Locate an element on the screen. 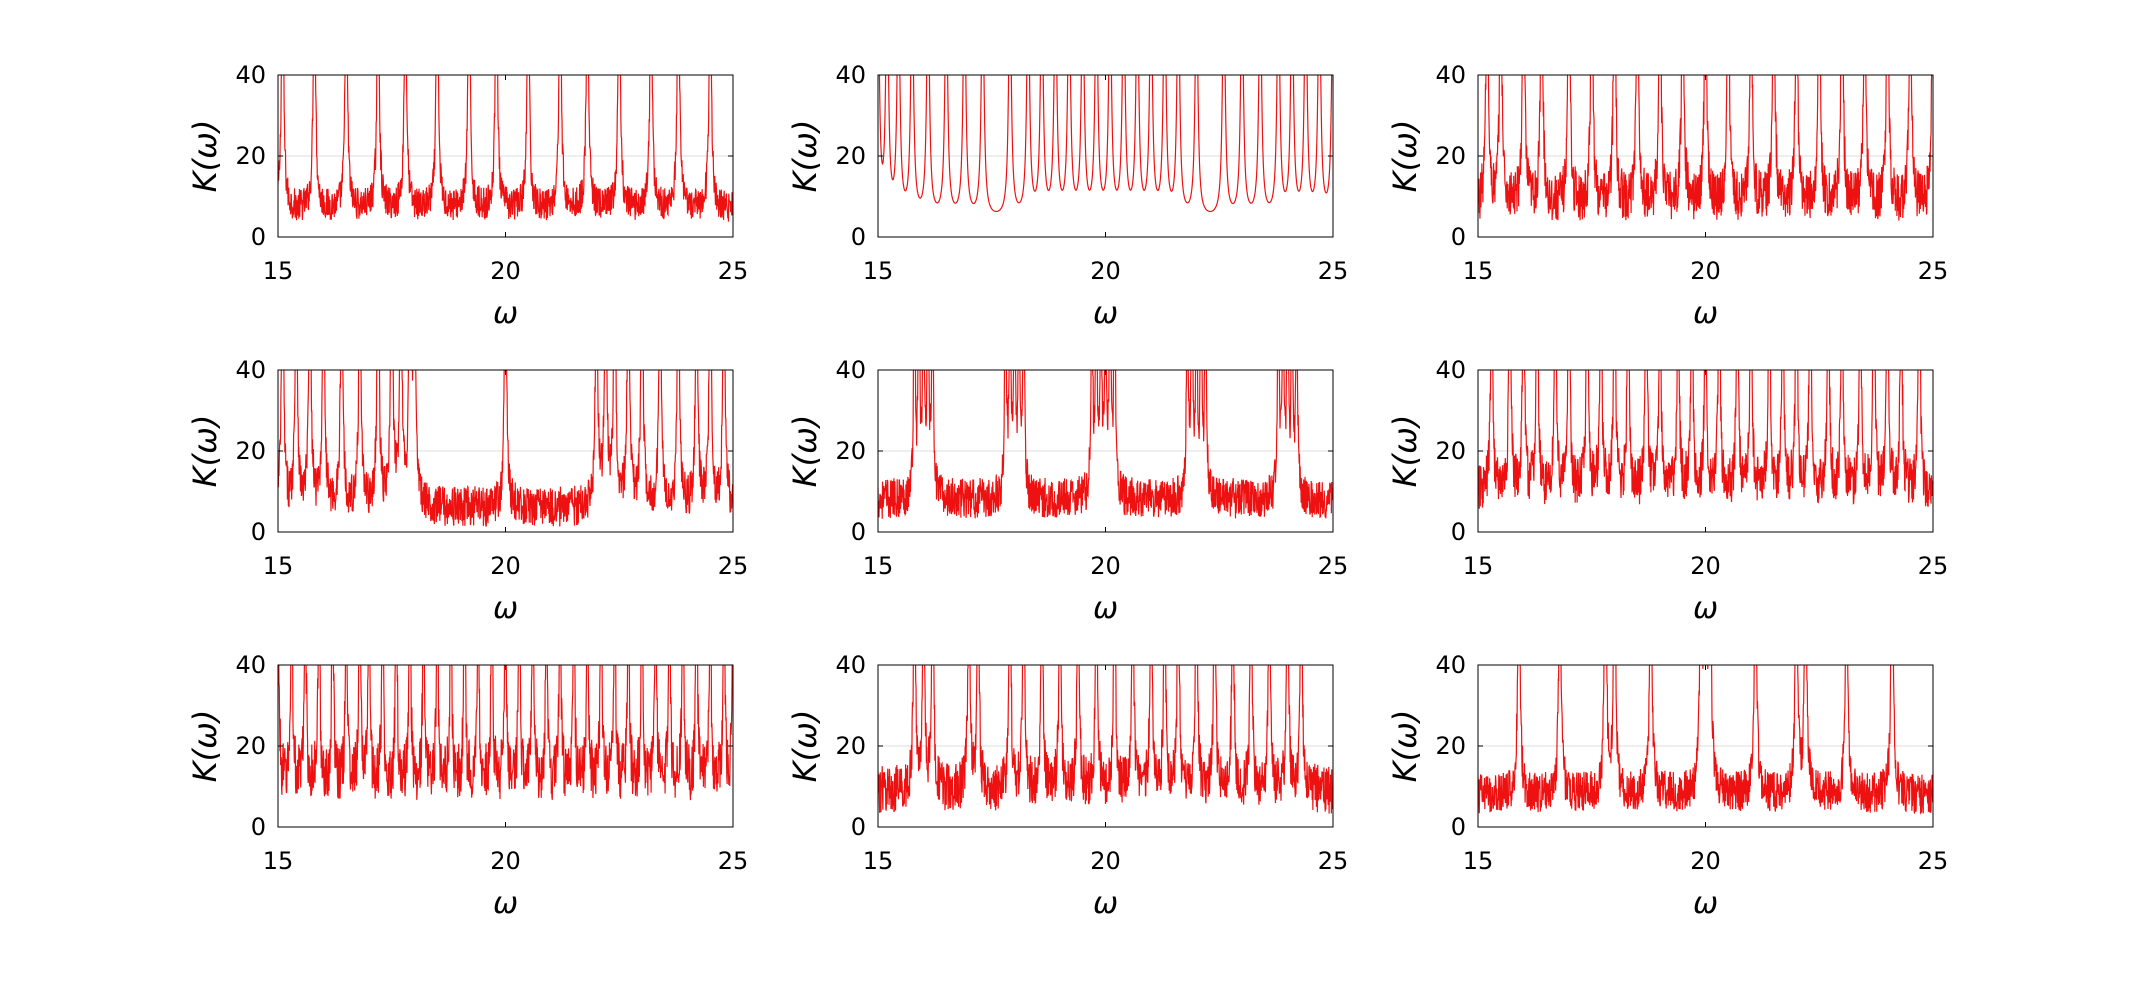 This screenshot has height=984, width=2134. subplot-r3-c1: 15 20 25 0 20 40 ω K(ω) is located at coordinates (467, 786).